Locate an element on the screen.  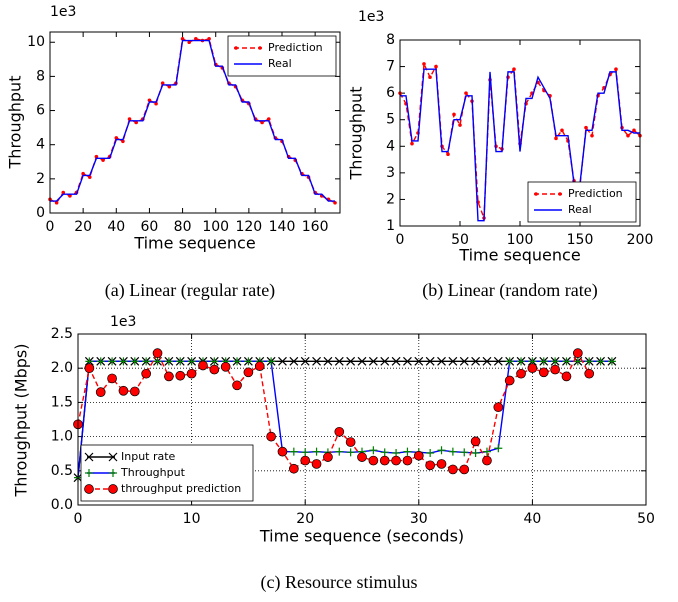
y-tick-label: 1.0 is located at coordinates (62, 437).